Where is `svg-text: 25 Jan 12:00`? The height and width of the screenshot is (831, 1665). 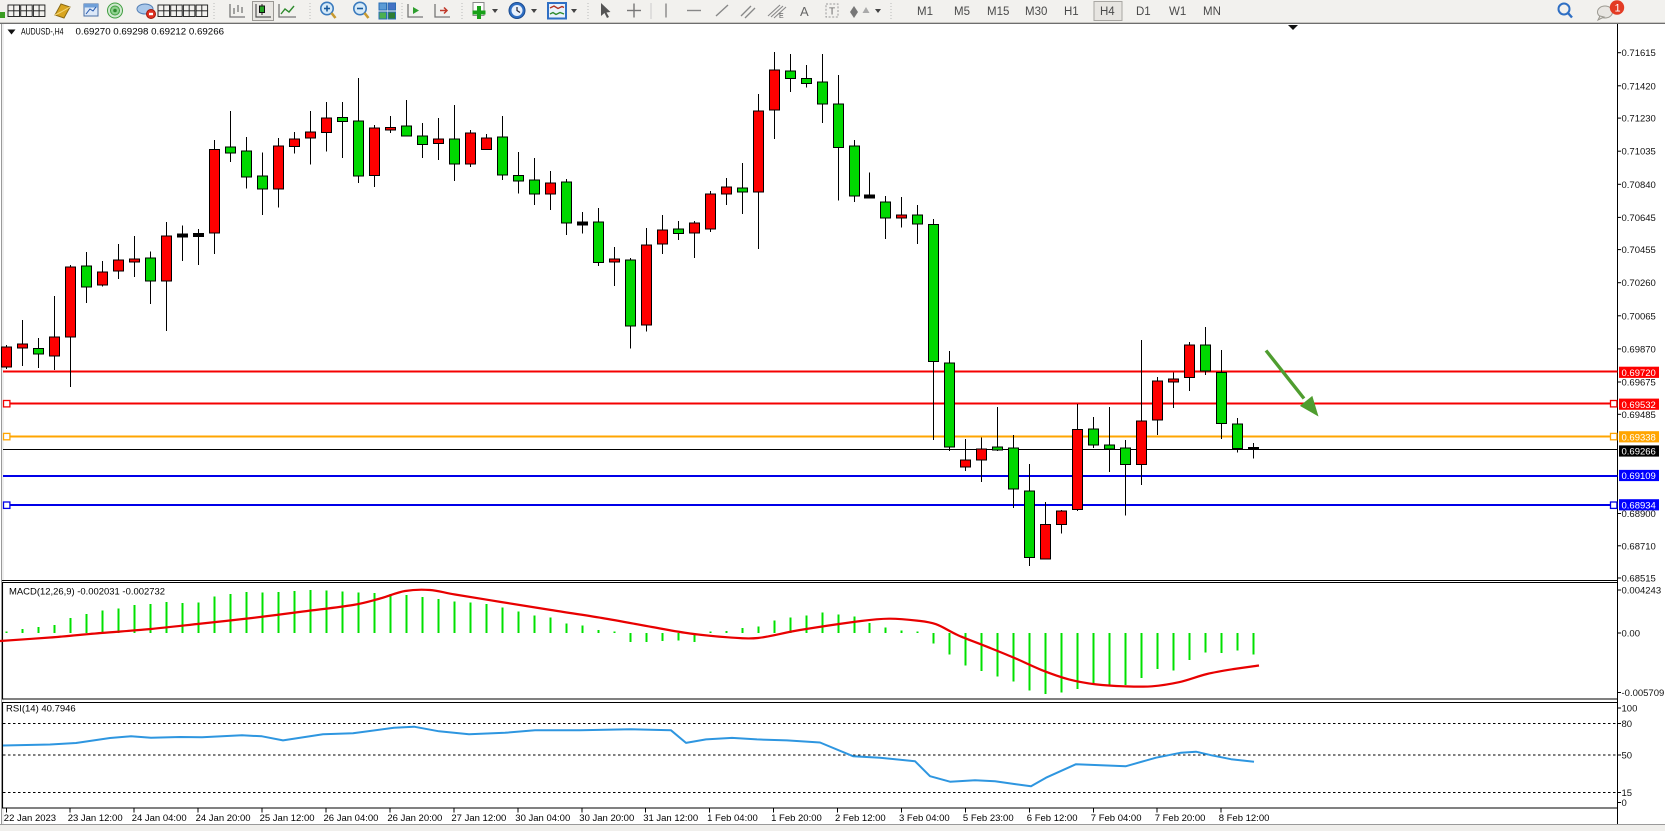 svg-text: 25 Jan 12:00 is located at coordinates (287, 818).